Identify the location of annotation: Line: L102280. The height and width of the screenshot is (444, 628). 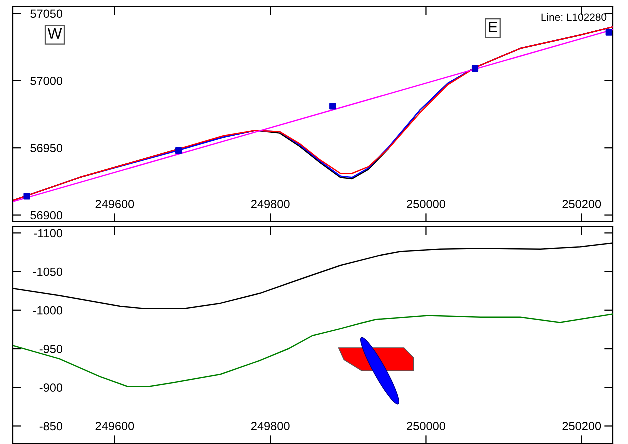
(574, 17).